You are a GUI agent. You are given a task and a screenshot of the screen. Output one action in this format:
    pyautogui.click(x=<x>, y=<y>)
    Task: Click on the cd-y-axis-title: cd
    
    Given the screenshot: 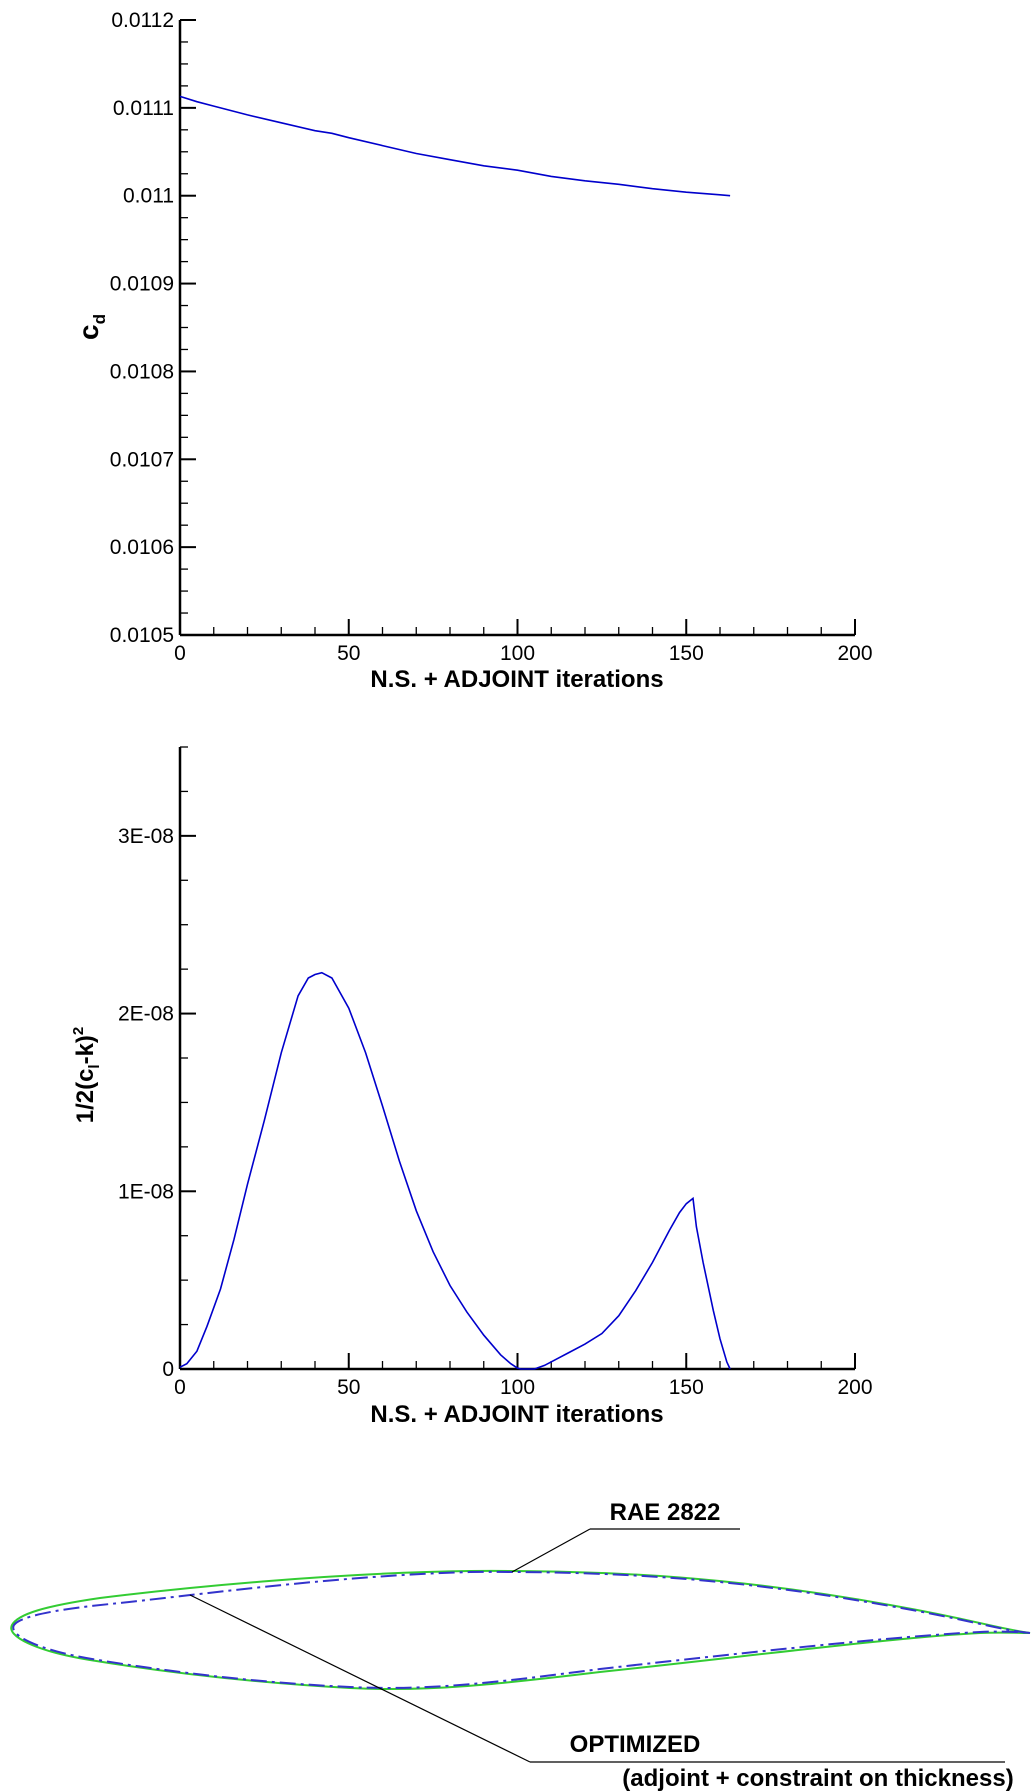 What is the action you would take?
    pyautogui.click(x=91, y=327)
    